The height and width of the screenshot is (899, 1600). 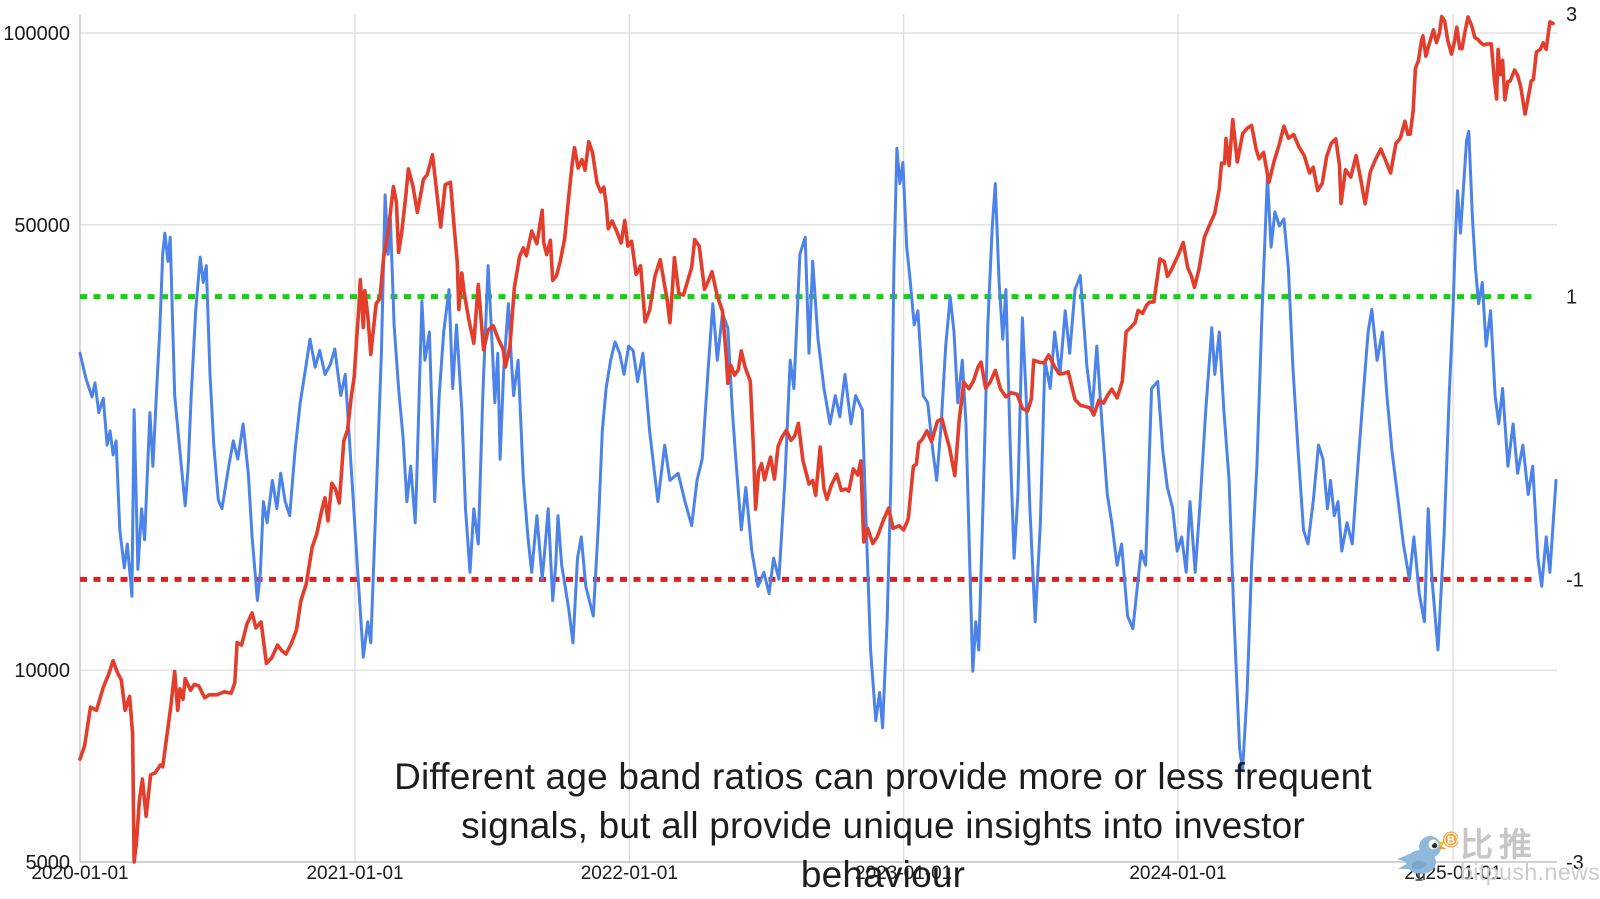 I want to click on y-axis-left-tick-label: 10000, so click(x=42, y=671).